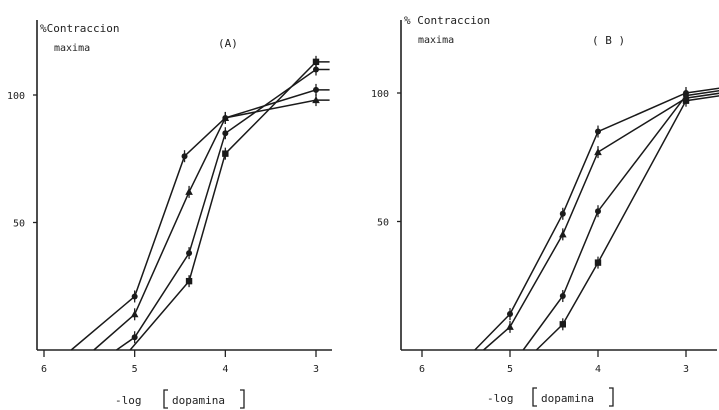  Describe the element at coordinates (72, 48) in the screenshot. I see `panel-a-ylabel-line2: maxima` at that location.